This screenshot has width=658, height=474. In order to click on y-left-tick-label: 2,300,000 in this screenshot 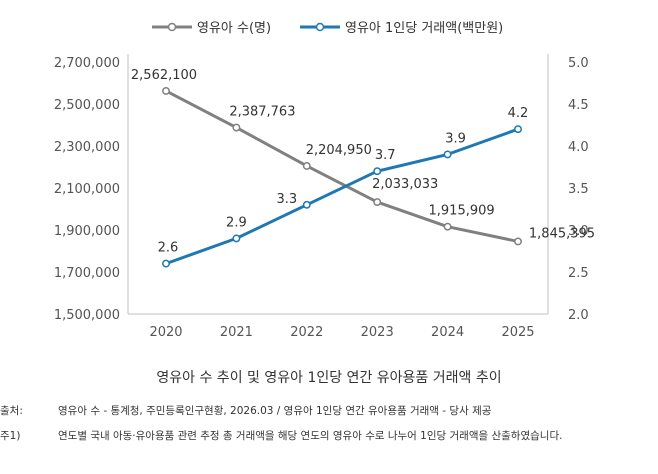, I will do `click(87, 147)`.